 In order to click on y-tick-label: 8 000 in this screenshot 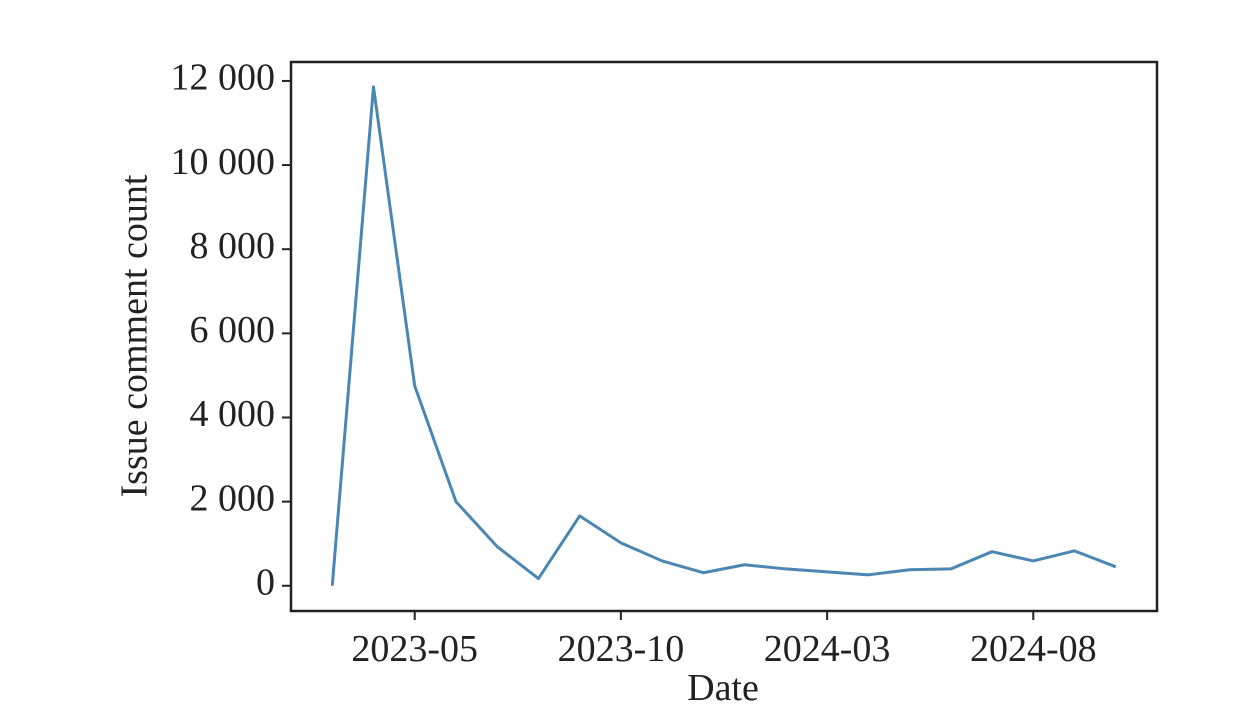, I will do `click(233, 246)`.